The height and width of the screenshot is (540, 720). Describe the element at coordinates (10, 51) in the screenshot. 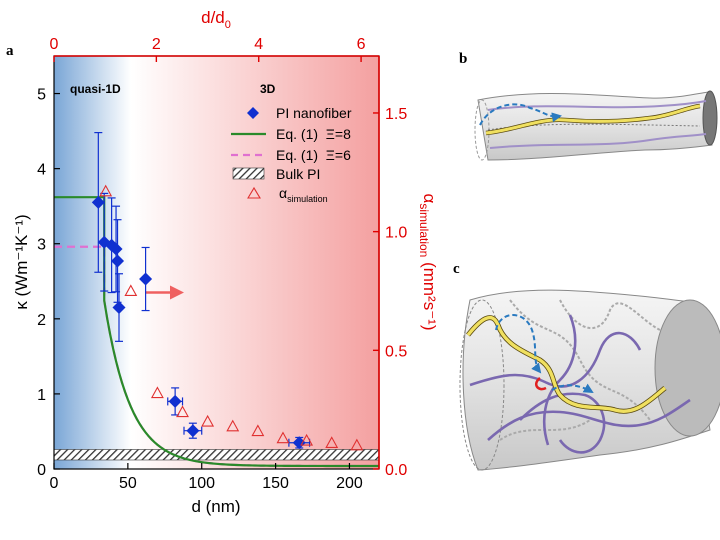

I see `panel-label-a: a` at that location.